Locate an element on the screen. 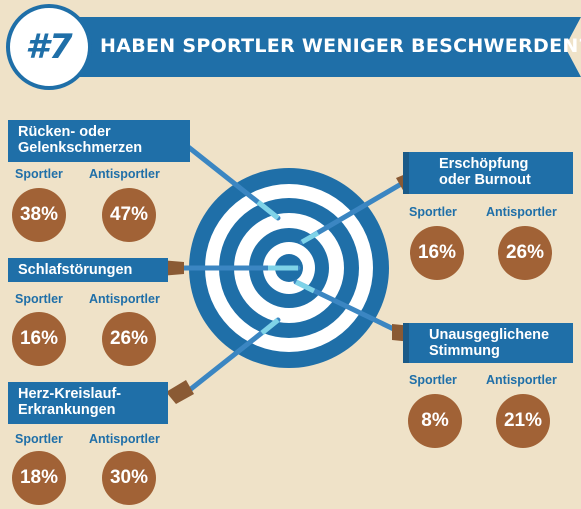 Image resolution: width=581 pixels, height=509 pixels. category-label: Erschöpfung is located at coordinates (484, 164).